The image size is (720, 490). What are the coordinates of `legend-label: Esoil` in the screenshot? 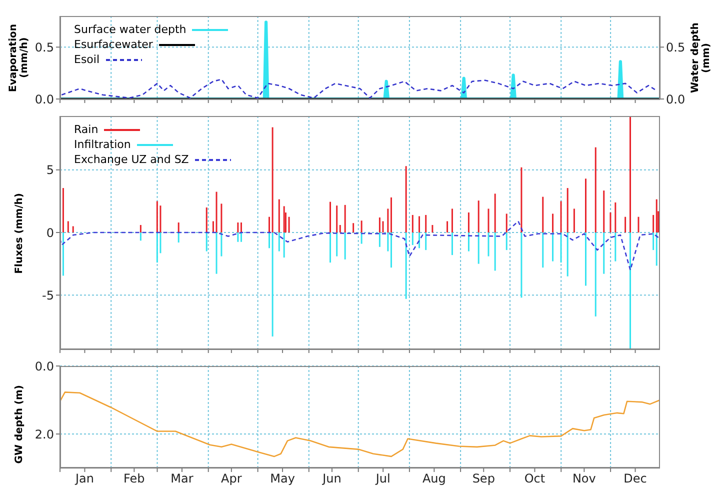 It's located at (87, 59).